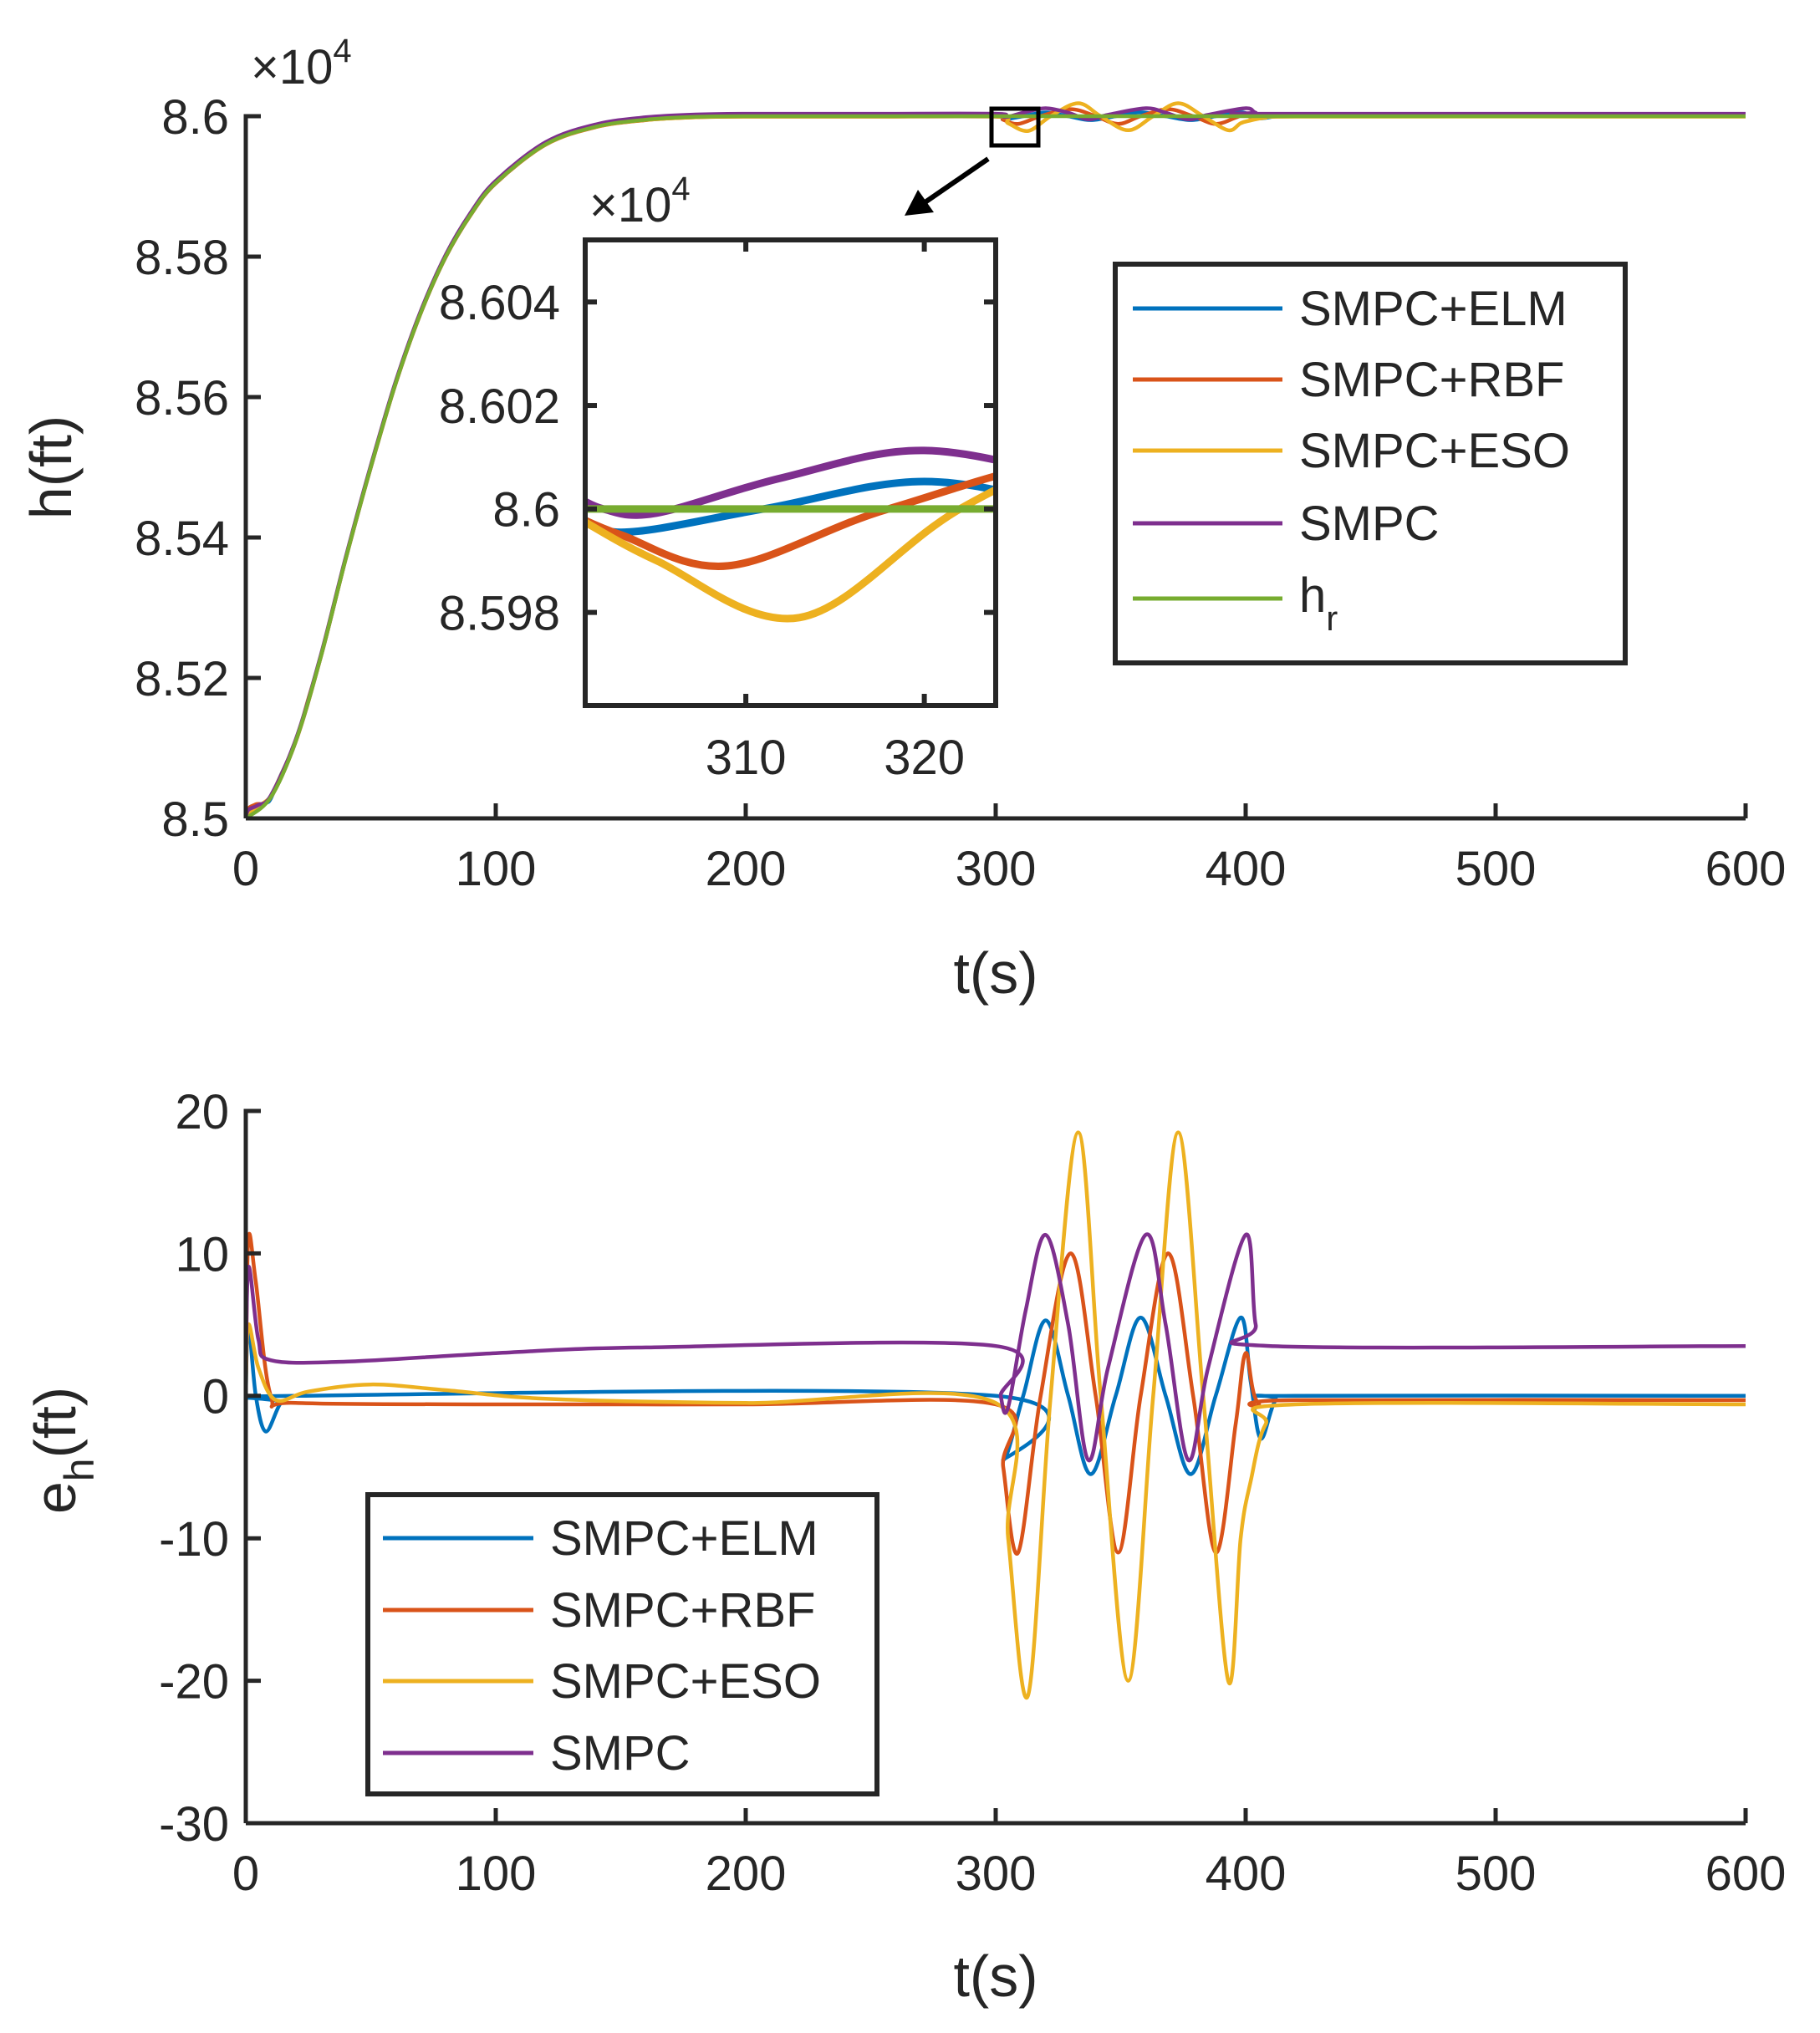 The width and height of the screenshot is (1820, 2033). What do you see at coordinates (182, 398) in the screenshot?
I see `y-tick-label: 8.56` at bounding box center [182, 398].